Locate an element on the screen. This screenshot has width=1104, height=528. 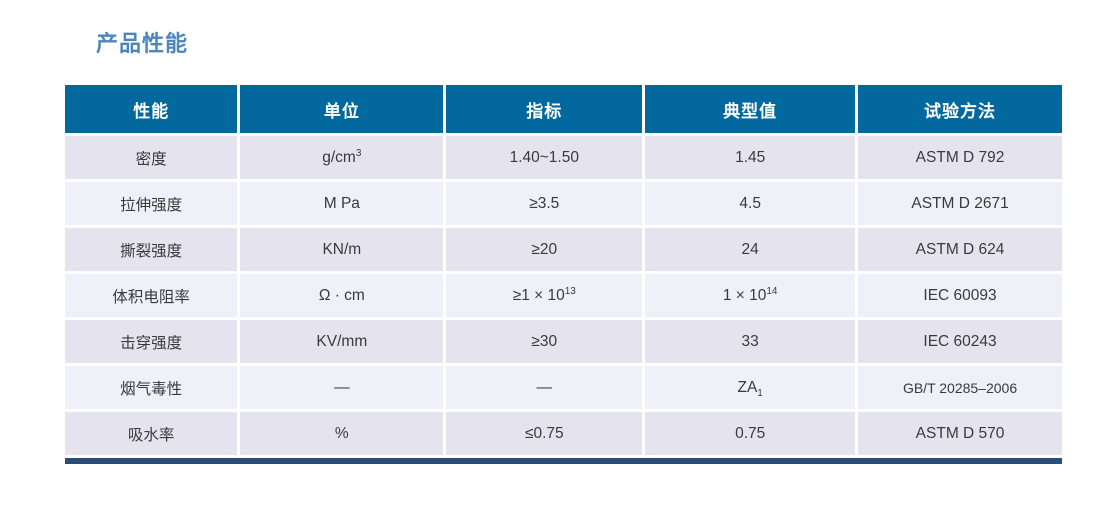
table-row: 烟气毒性 — — ZA1 GB/T 20285–2006 is located at coordinates (563, 387).